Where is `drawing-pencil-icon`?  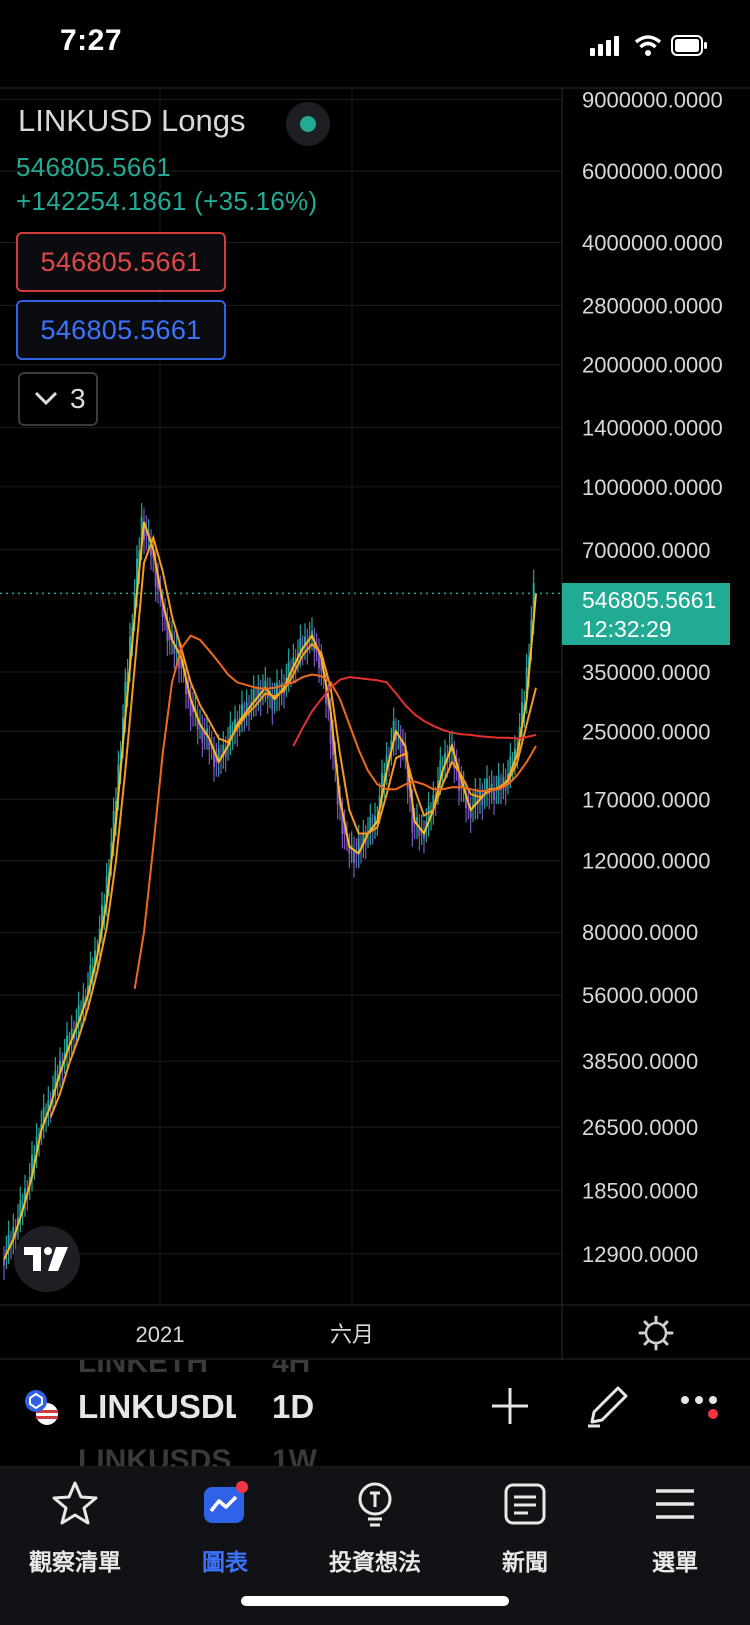 drawing-pencil-icon is located at coordinates (608, 1406).